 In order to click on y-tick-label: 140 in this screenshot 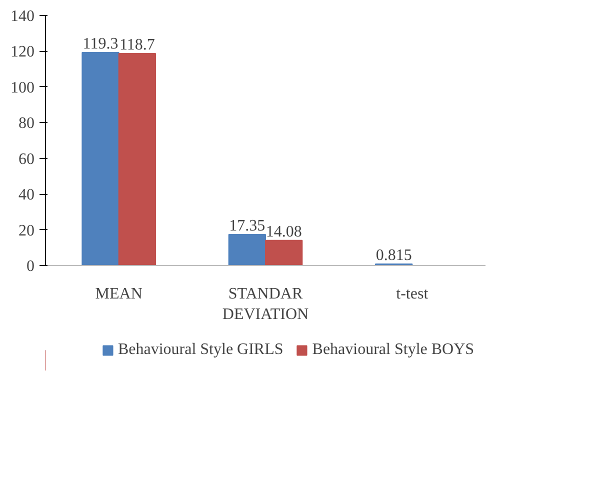, I will do `click(22, 16)`.